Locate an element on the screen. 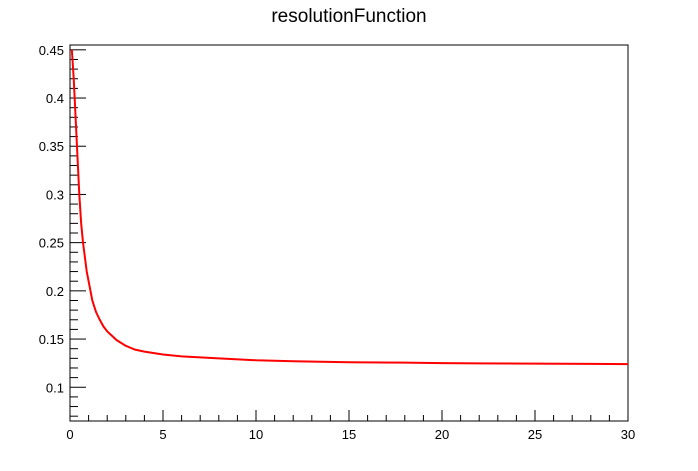  y-tick-label: 0.1 is located at coordinates (55, 387).